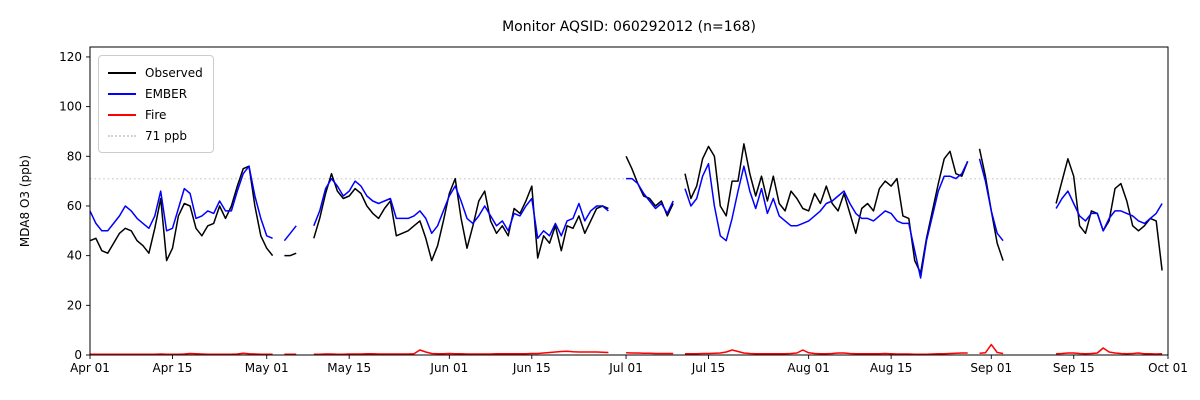  What do you see at coordinates (166, 135) in the screenshot?
I see `legend-label: 71 ppb` at bounding box center [166, 135].